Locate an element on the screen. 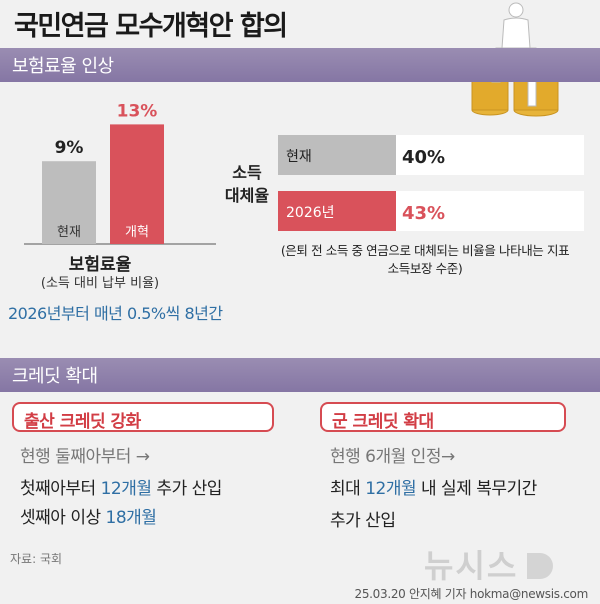 This screenshot has width=600, height=604. military-credit-current: 현행 6개월 인정→ is located at coordinates (392, 457).